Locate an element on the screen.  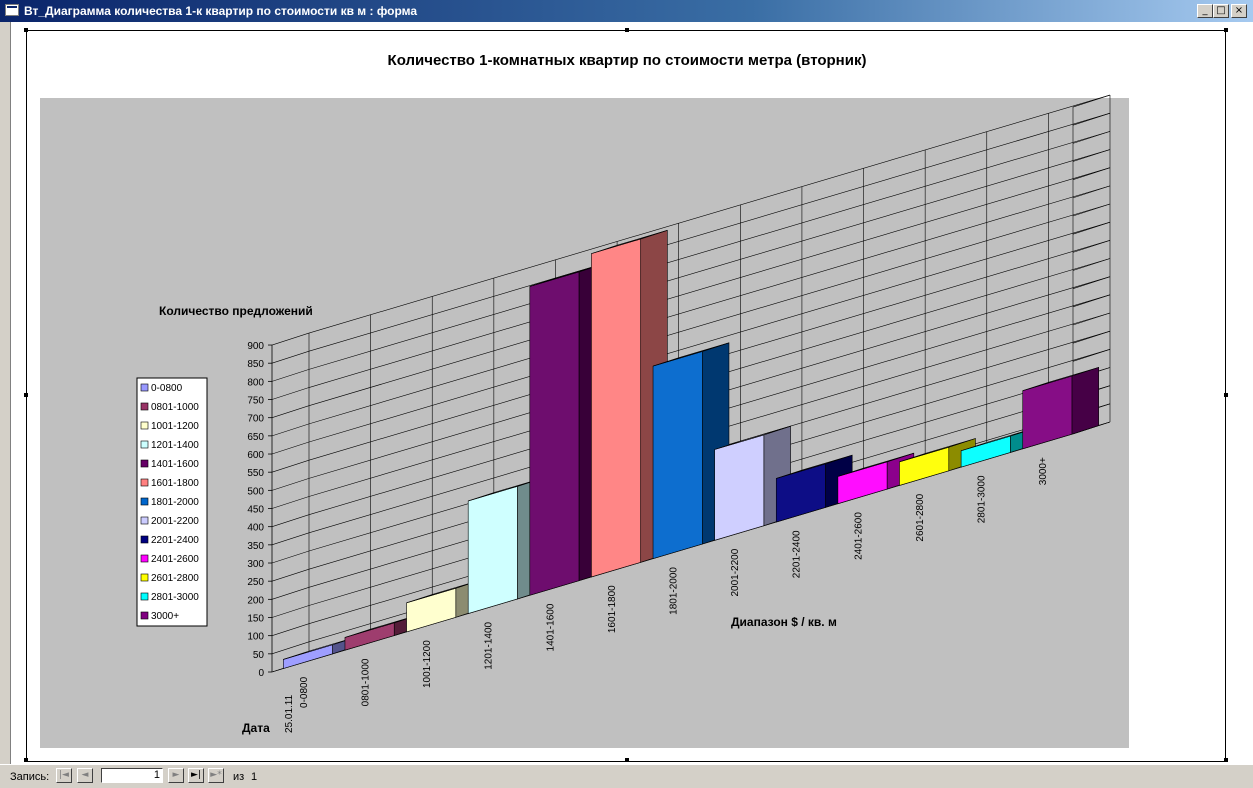
chart-y-tick-label: 600 is located at coordinates (255, 455).